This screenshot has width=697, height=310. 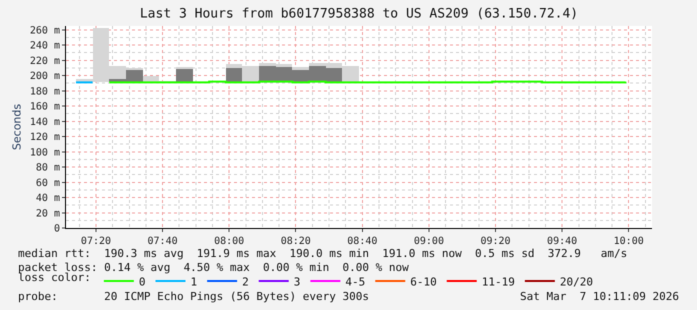 I want to click on y-tick-label: 140 m, so click(x=45, y=122).